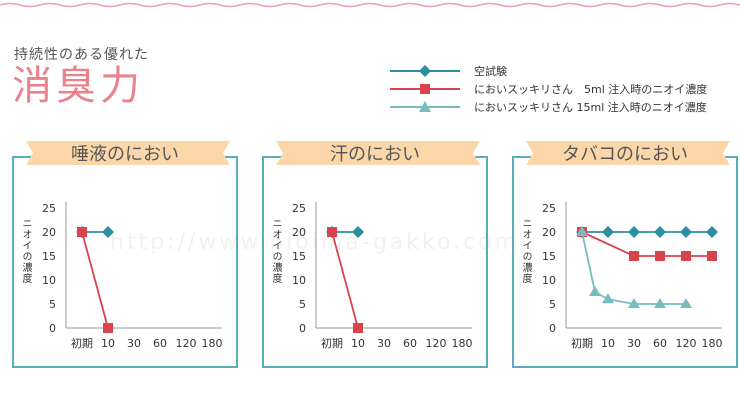 This screenshot has height=400, width=740. Describe the element at coordinates (625, 154) in the screenshot. I see `chart-title: タバコのにおい` at that location.